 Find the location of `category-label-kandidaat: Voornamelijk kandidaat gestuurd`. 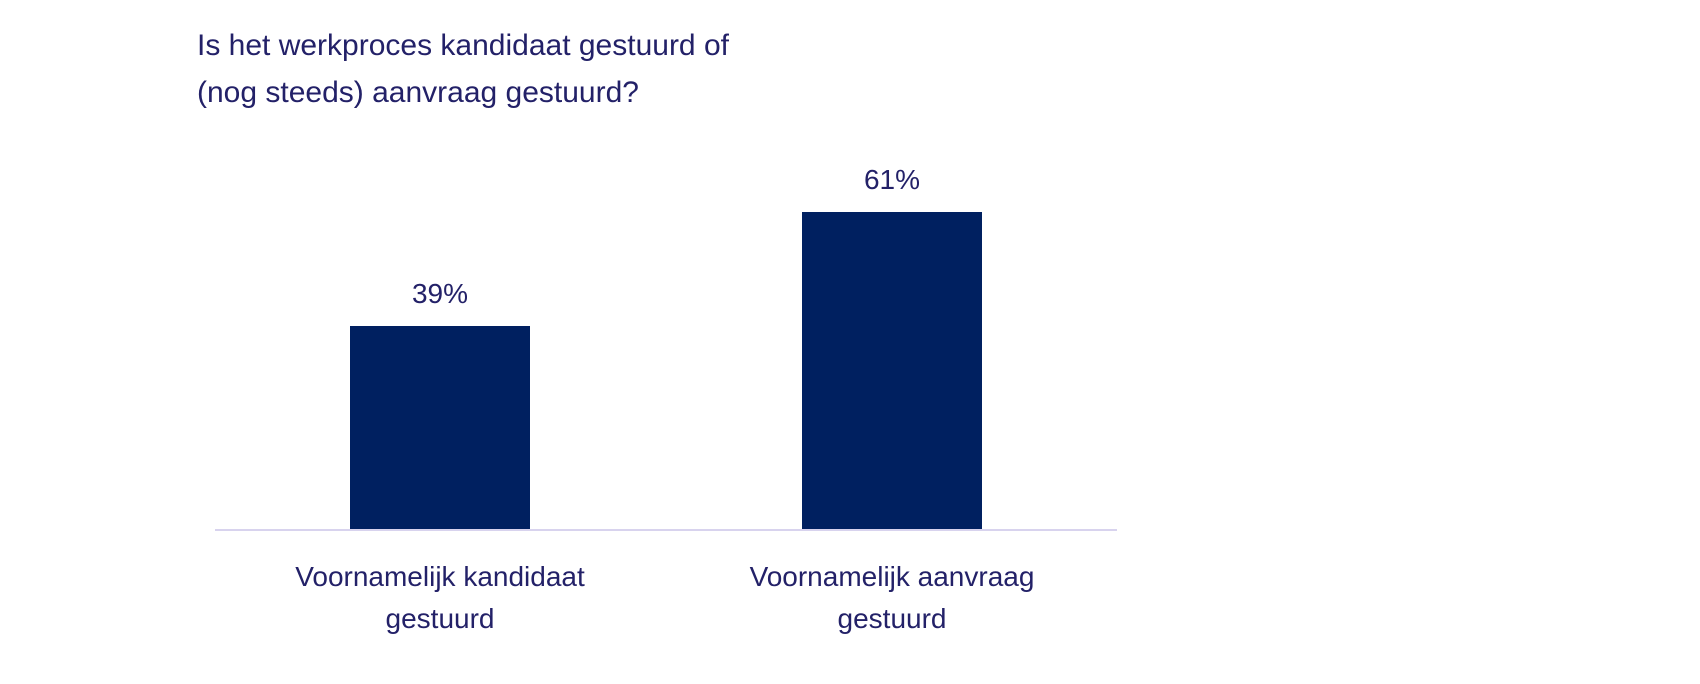

category-label-kandidaat: Voornamelijk kandidaat gestuurd is located at coordinates (440, 598).